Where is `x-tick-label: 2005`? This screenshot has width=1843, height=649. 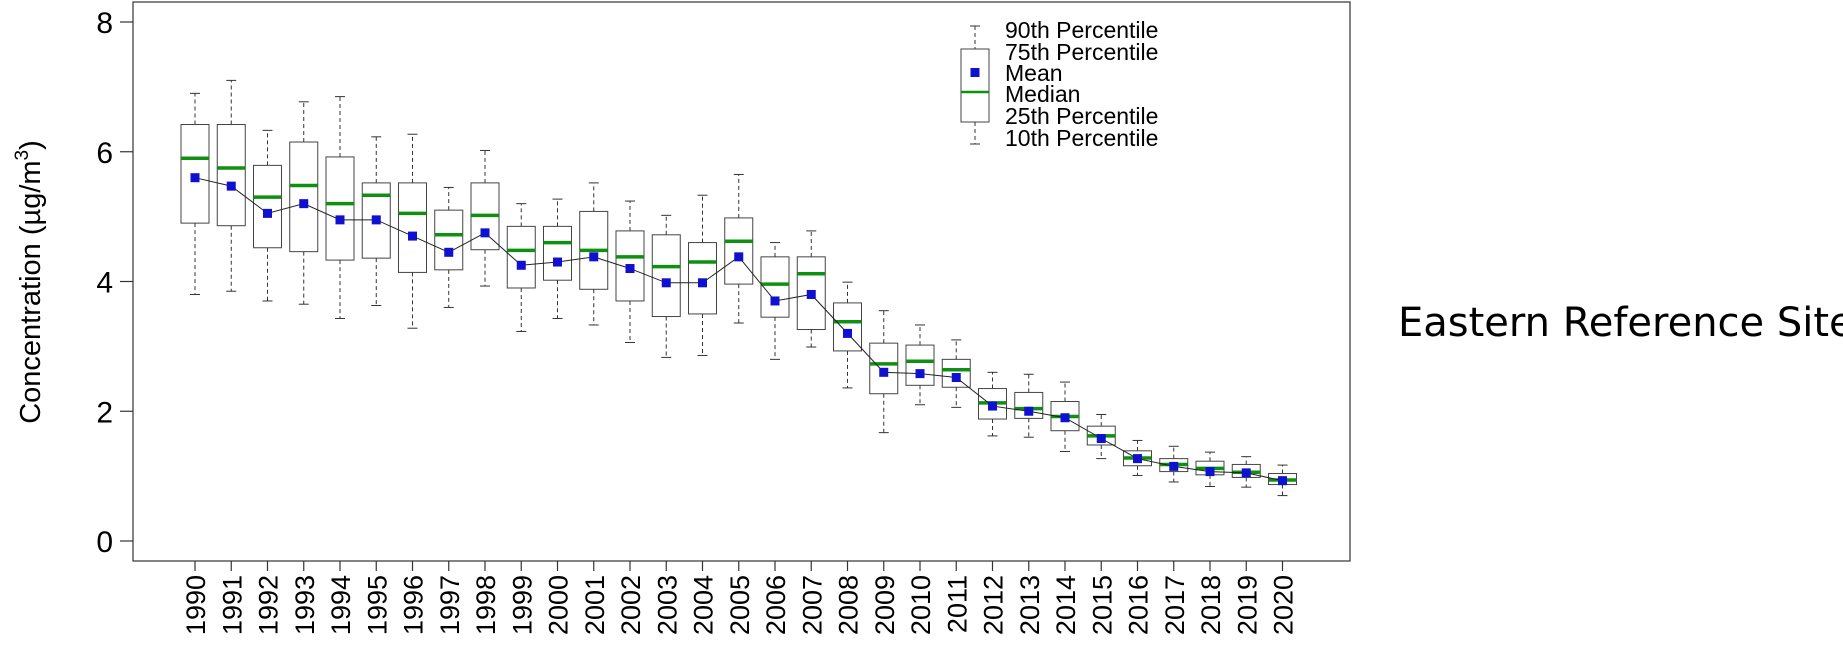 x-tick-label: 2005 is located at coordinates (740, 605).